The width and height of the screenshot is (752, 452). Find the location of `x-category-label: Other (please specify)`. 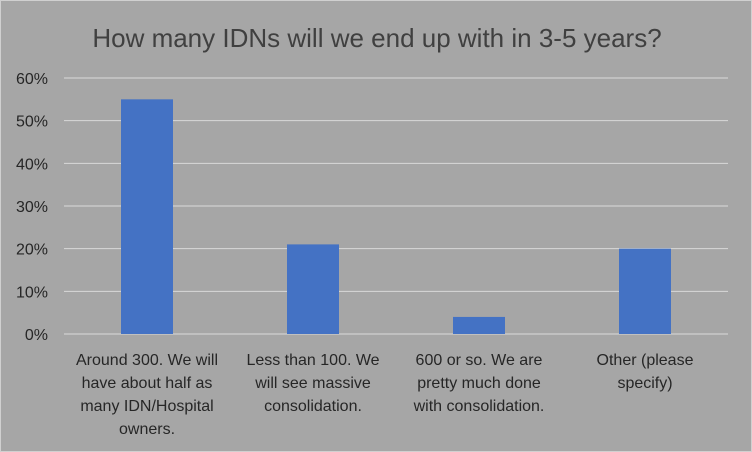

x-category-label: Other (please specify) is located at coordinates (645, 372).